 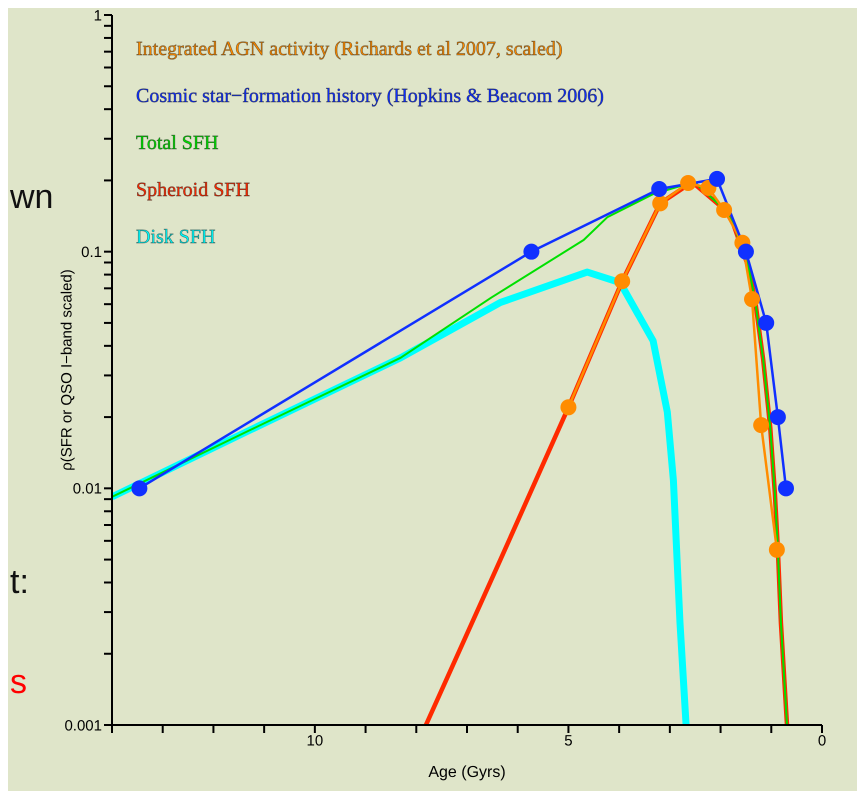 What do you see at coordinates (87, 489) in the screenshot?
I see `y-tick-label: 0.01` at bounding box center [87, 489].